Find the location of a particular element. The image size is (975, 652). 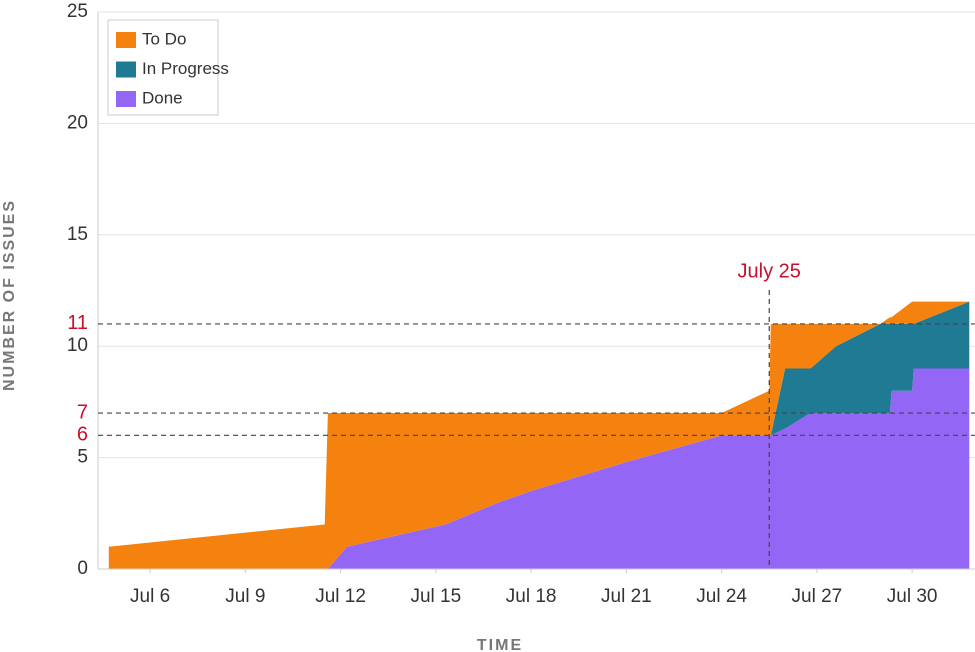

x-tick-label: Jul 24 is located at coordinates (721, 596).